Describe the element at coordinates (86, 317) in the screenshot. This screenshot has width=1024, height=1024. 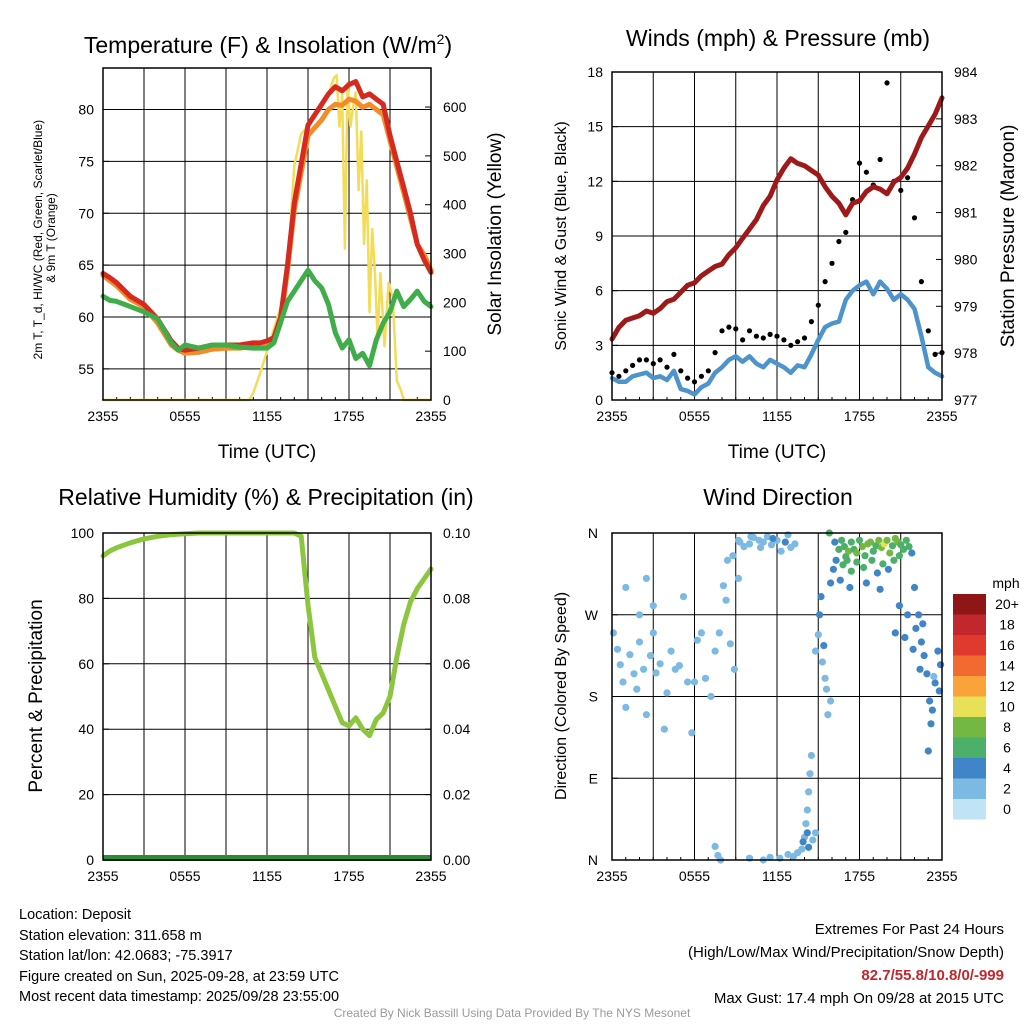
I see `temp-ytick-label: 60` at that location.